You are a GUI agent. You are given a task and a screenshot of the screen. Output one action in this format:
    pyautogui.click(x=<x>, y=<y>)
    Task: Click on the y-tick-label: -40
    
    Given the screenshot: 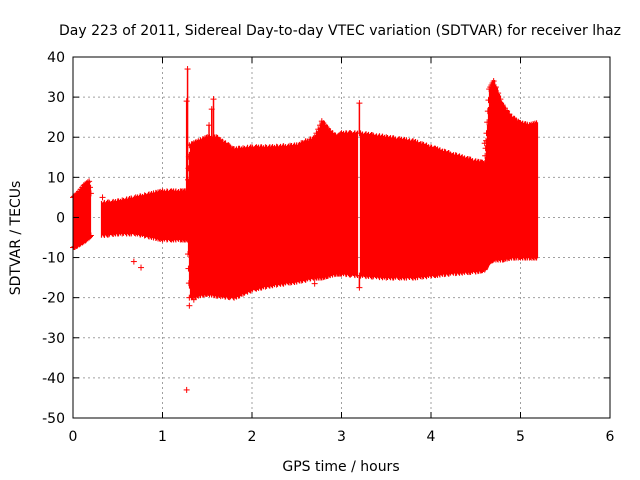 What is the action you would take?
    pyautogui.click(x=53, y=379)
    